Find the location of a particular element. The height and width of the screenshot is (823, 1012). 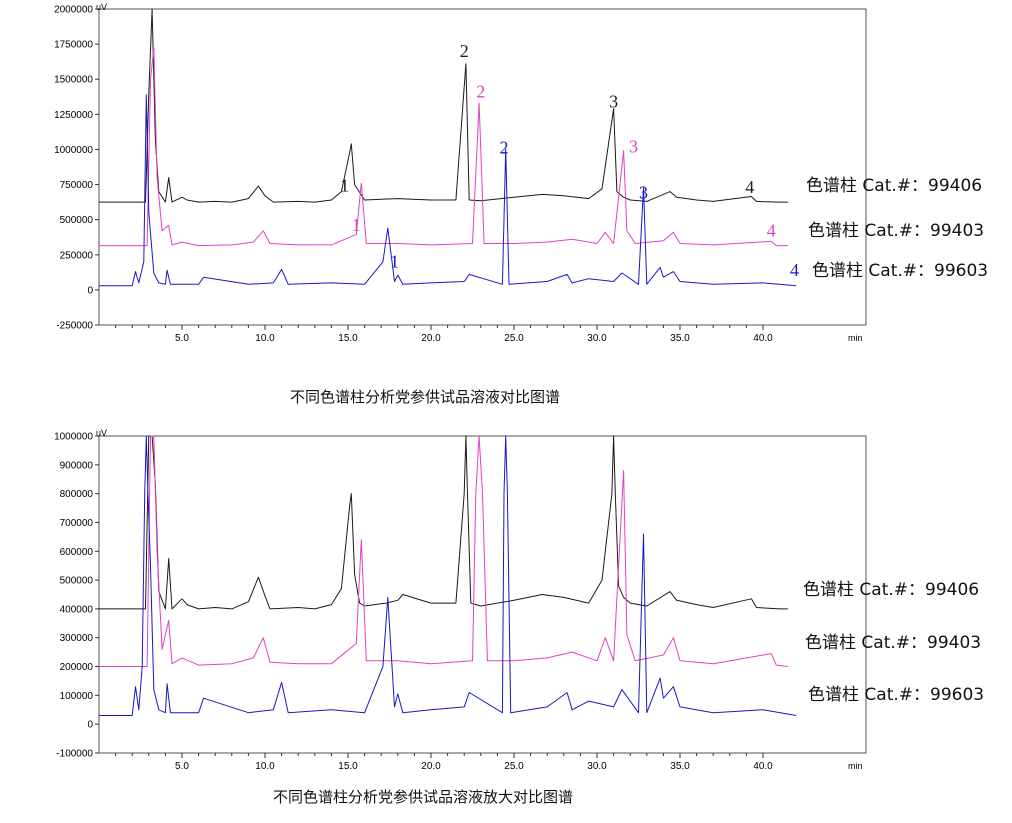

y-tick-label: 400000 is located at coordinates (77, 609).